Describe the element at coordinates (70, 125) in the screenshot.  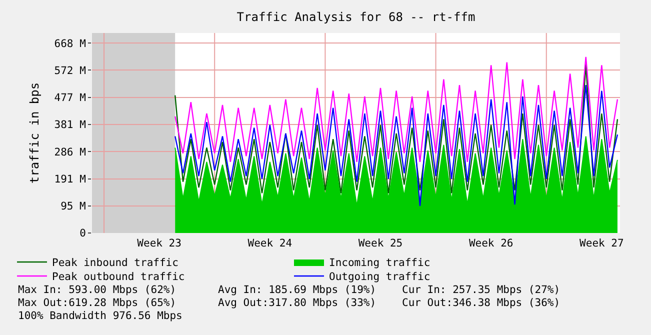
I see `y-tick-label: 381 M` at that location.